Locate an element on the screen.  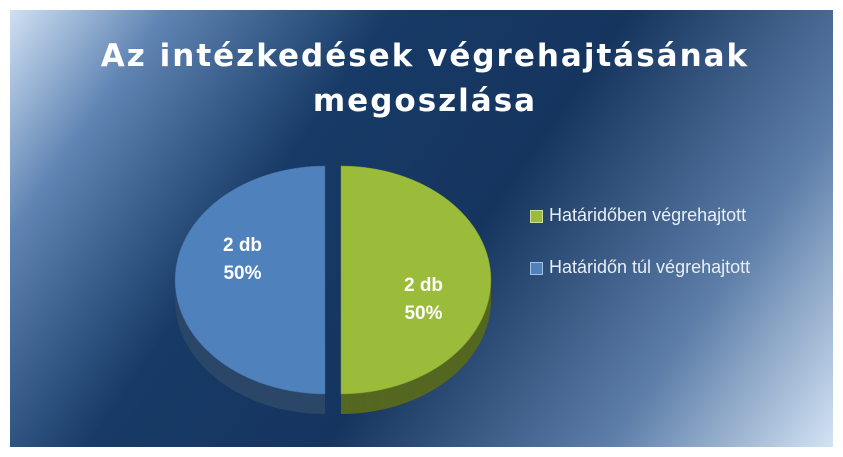
chart-title: megoszlása is located at coordinates (425, 101).